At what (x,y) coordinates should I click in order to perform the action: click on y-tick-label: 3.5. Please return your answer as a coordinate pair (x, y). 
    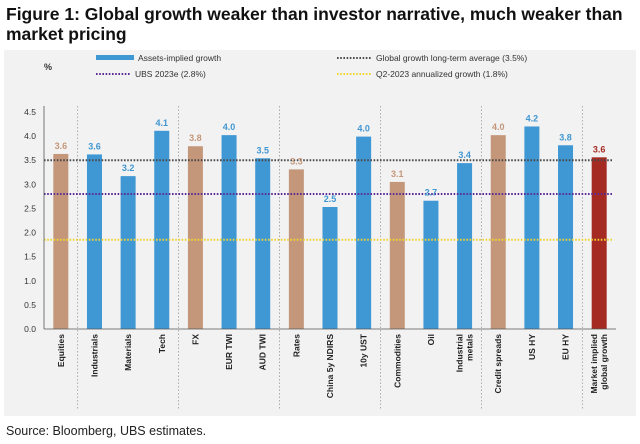
    Looking at the image, I should click on (30, 160).